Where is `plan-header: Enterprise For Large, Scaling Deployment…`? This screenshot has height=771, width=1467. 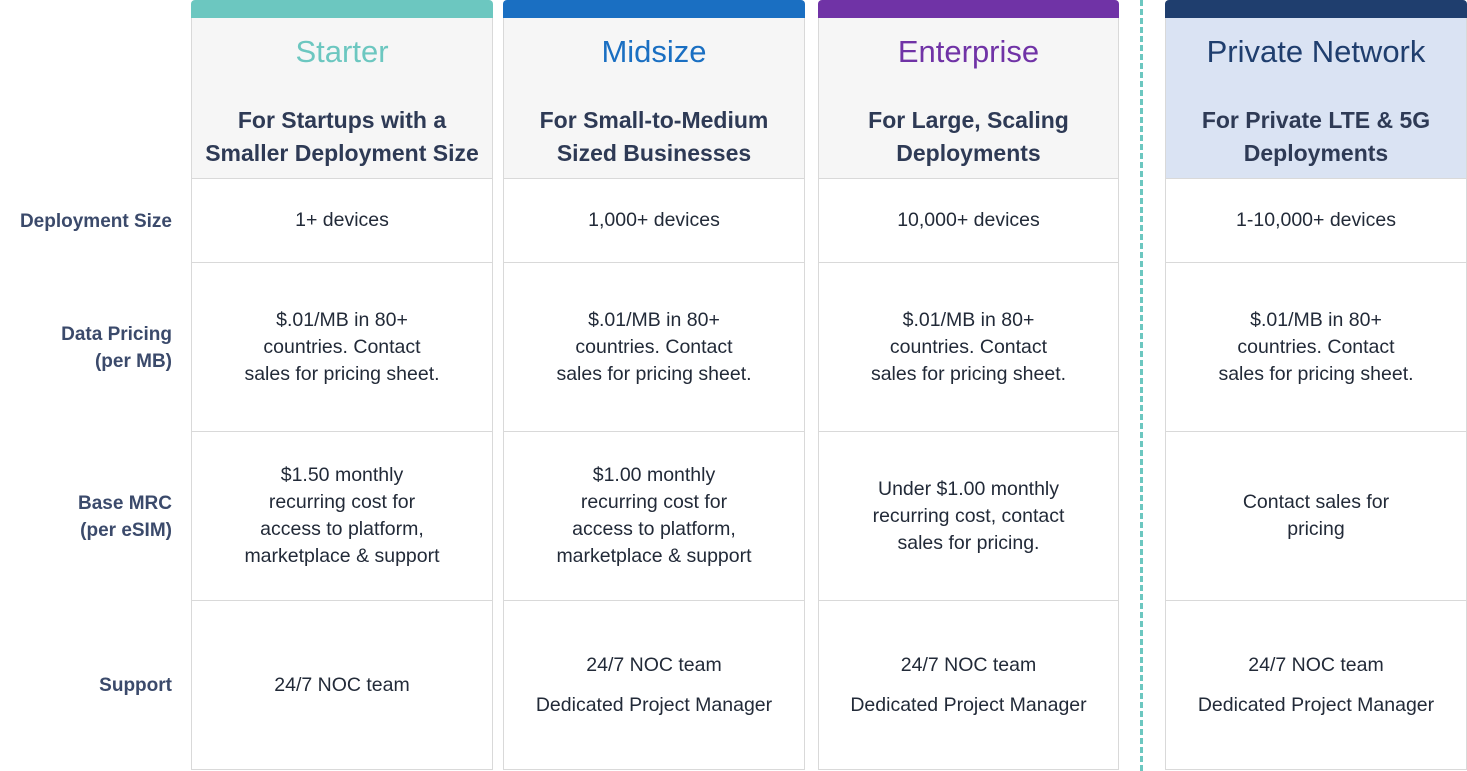 plan-header: Enterprise For Large, Scaling Deployment… is located at coordinates (968, 98).